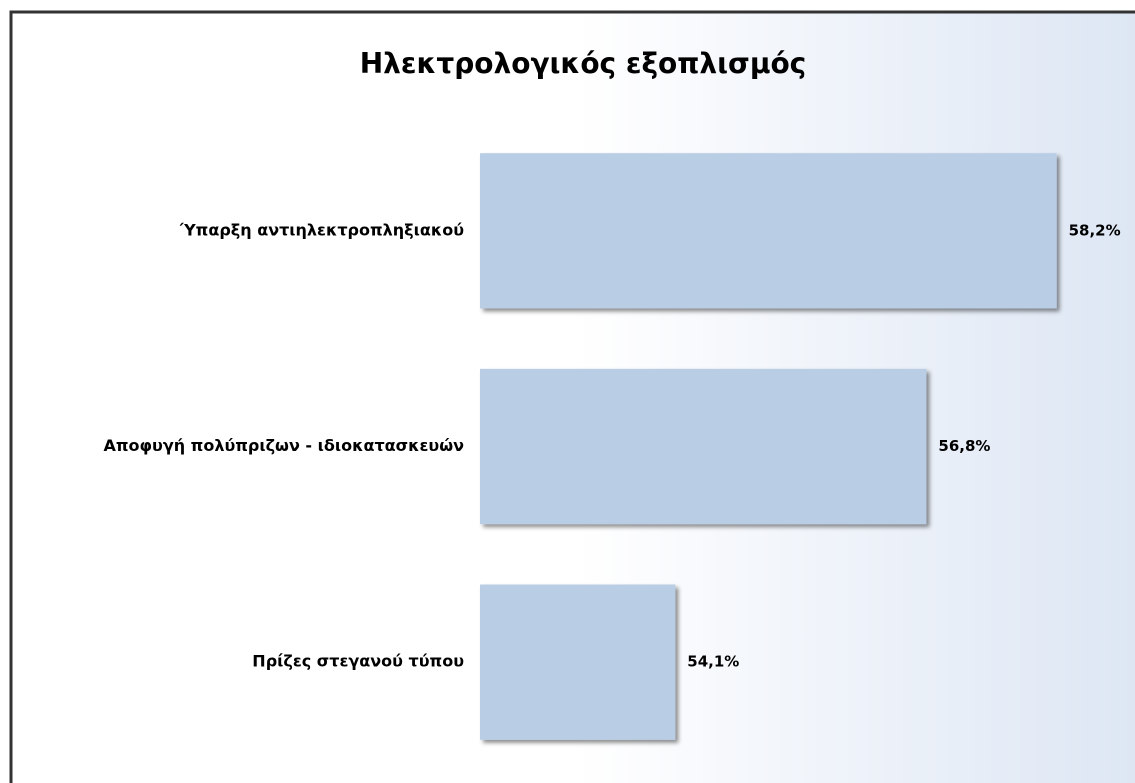 The width and height of the screenshot is (1135, 783). Describe the element at coordinates (1095, 230) in the screenshot. I see `data-label: 58,2%` at that location.